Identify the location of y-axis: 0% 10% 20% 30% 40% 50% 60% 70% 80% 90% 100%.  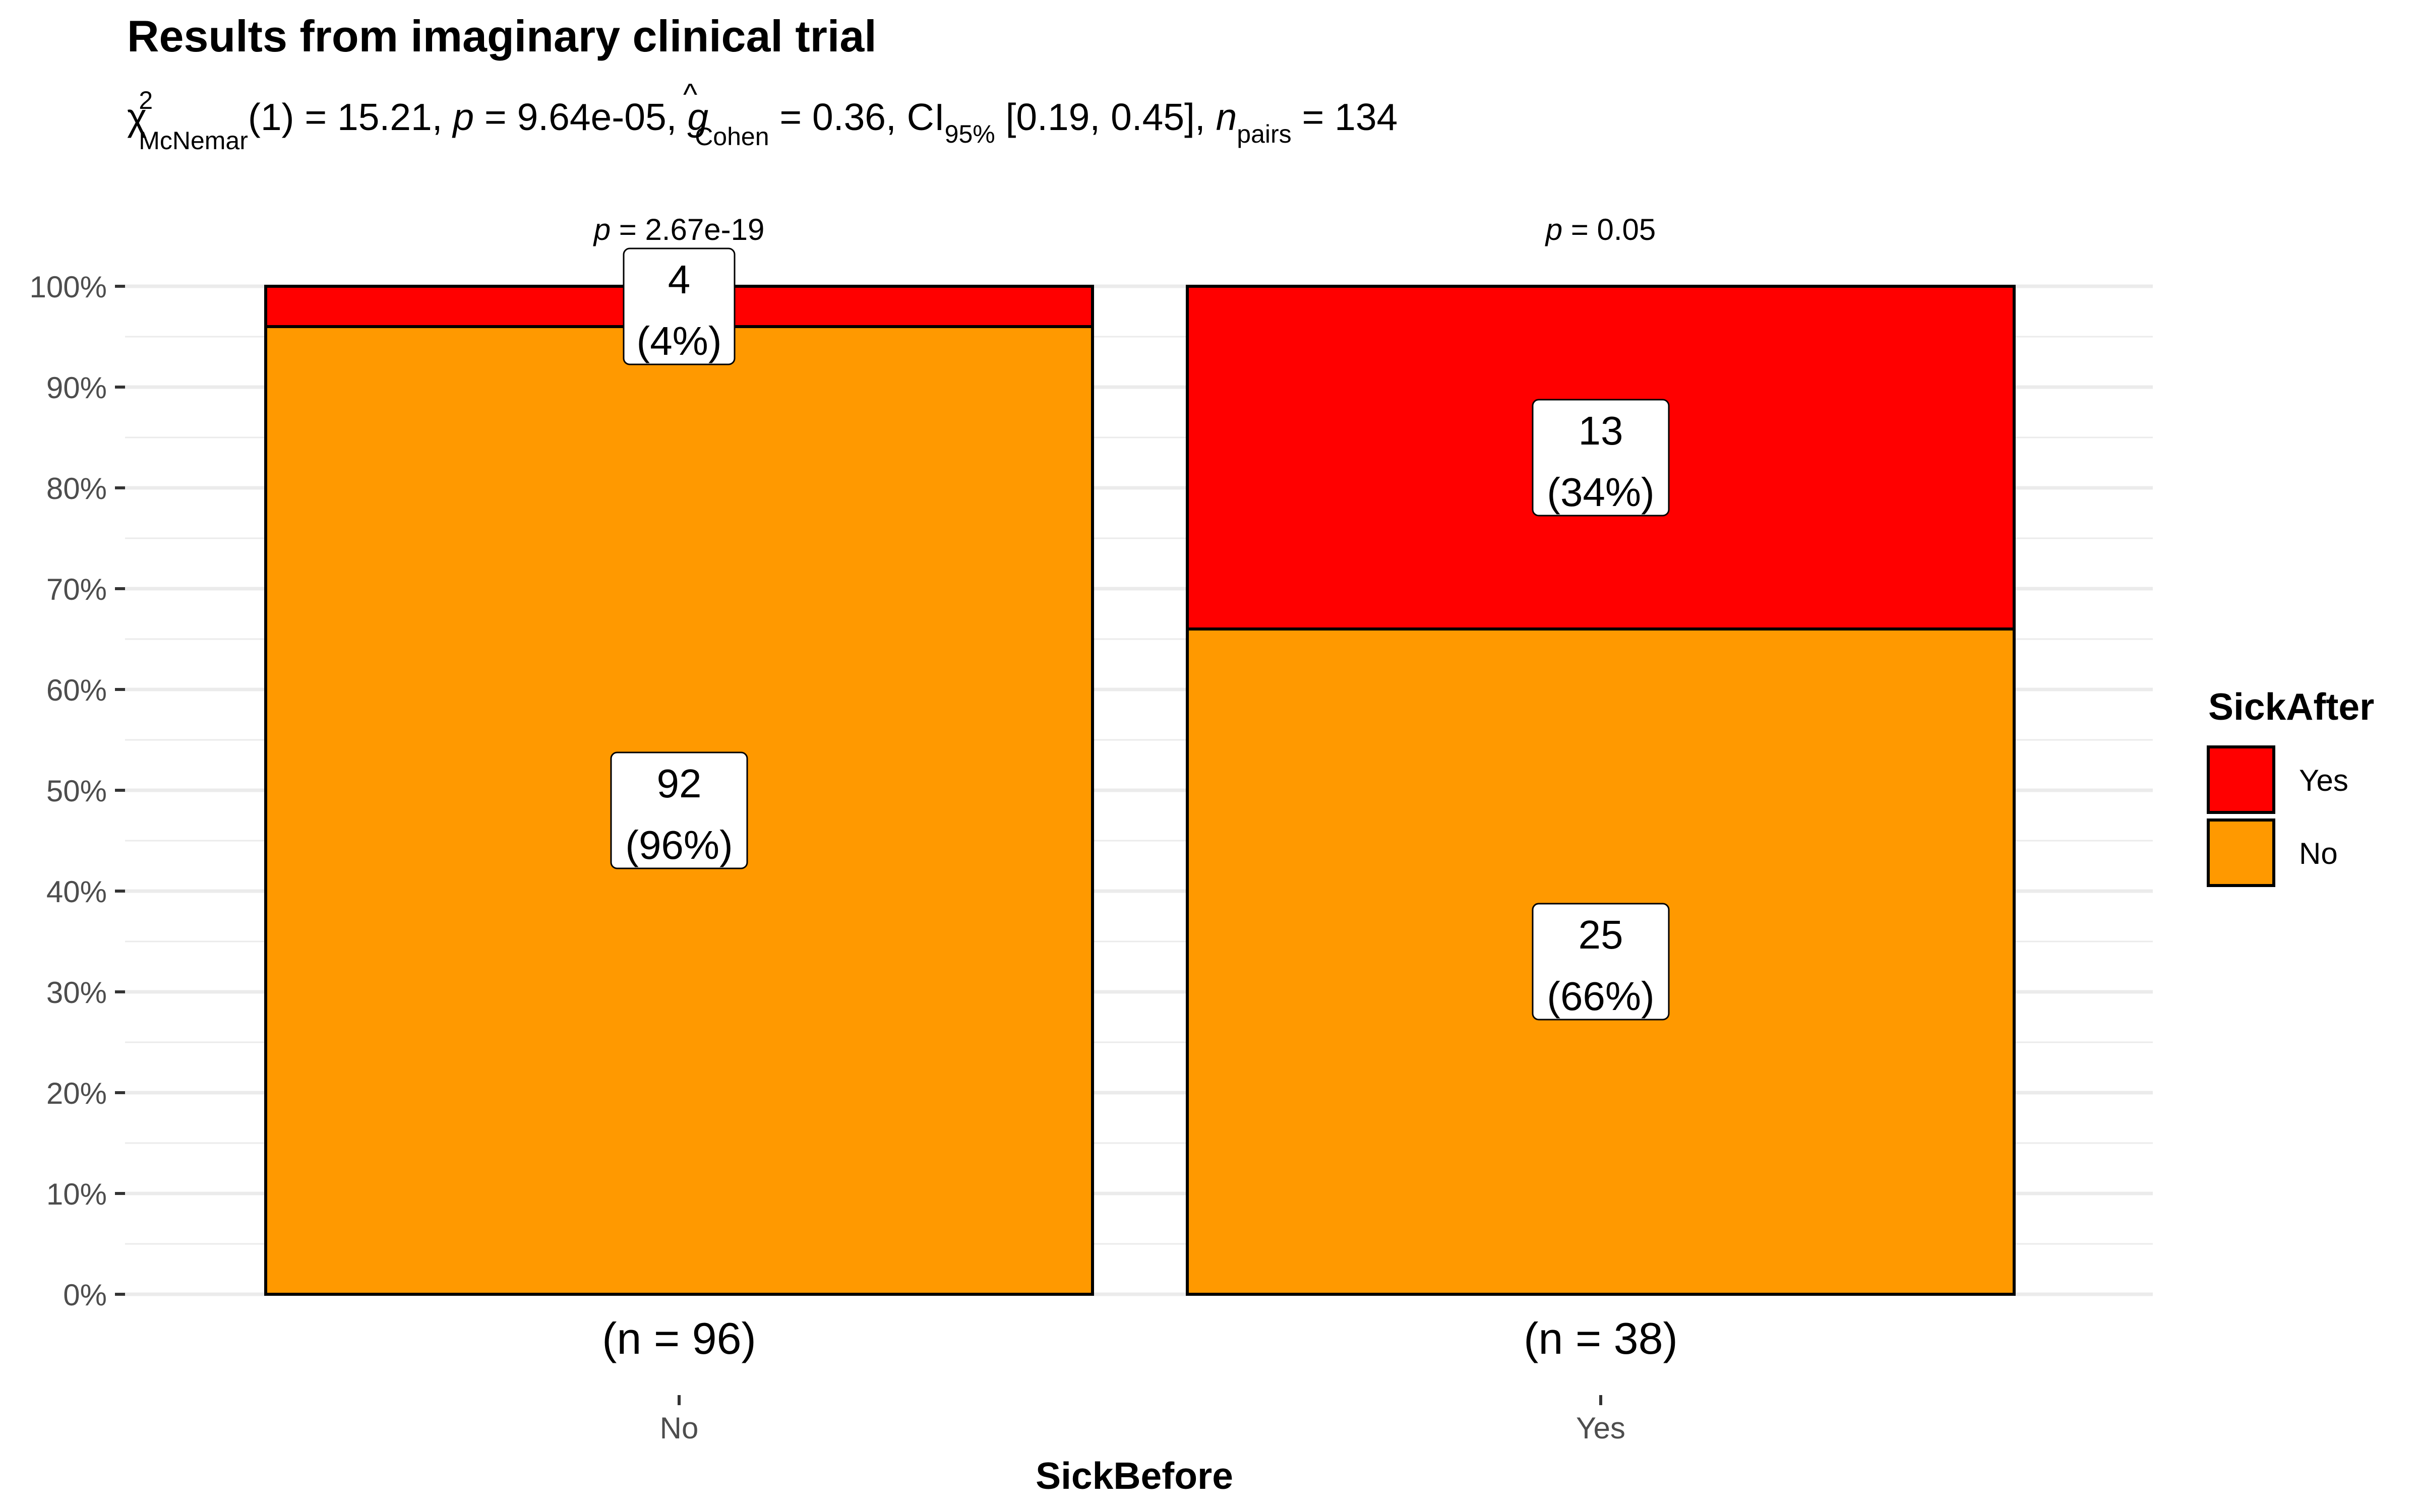
(77, 791).